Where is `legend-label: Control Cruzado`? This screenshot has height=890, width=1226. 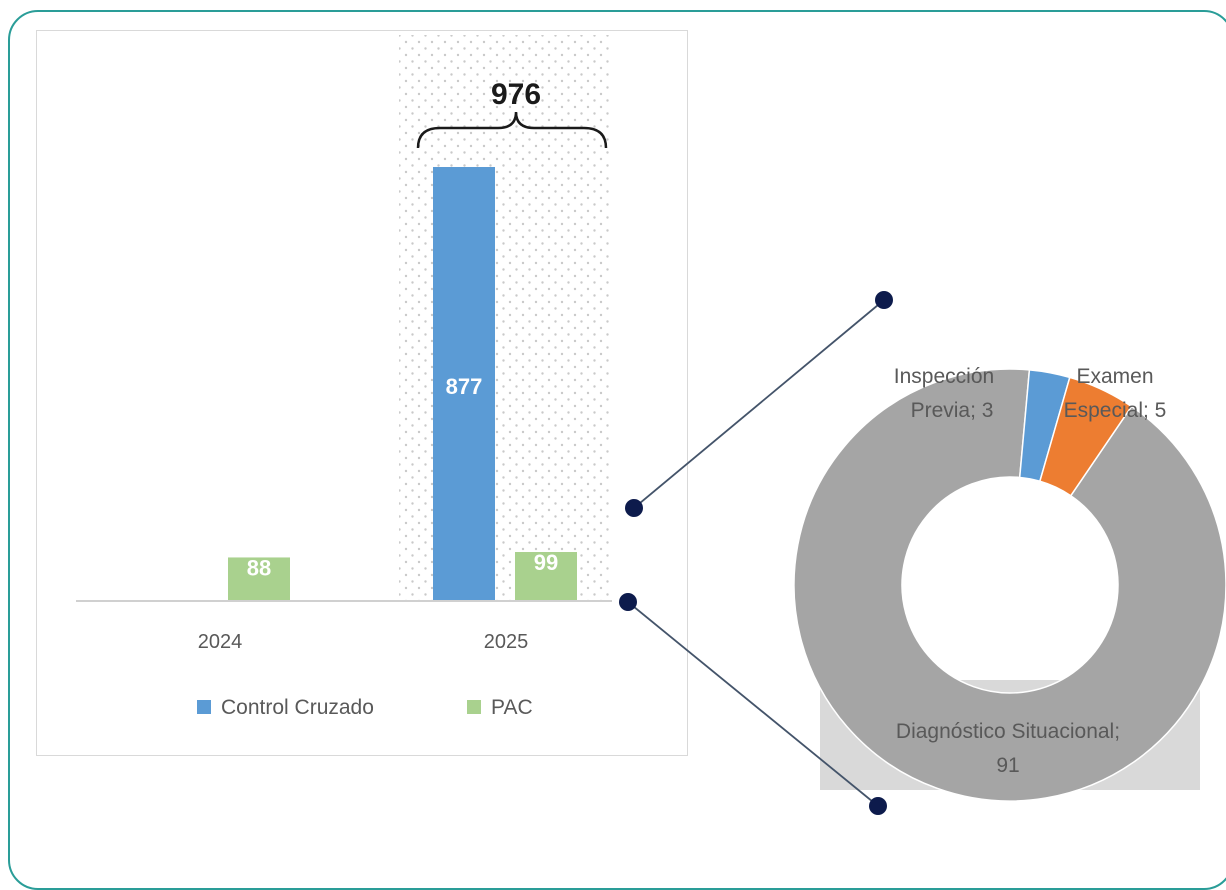
legend-label: Control Cruzado is located at coordinates (297, 707).